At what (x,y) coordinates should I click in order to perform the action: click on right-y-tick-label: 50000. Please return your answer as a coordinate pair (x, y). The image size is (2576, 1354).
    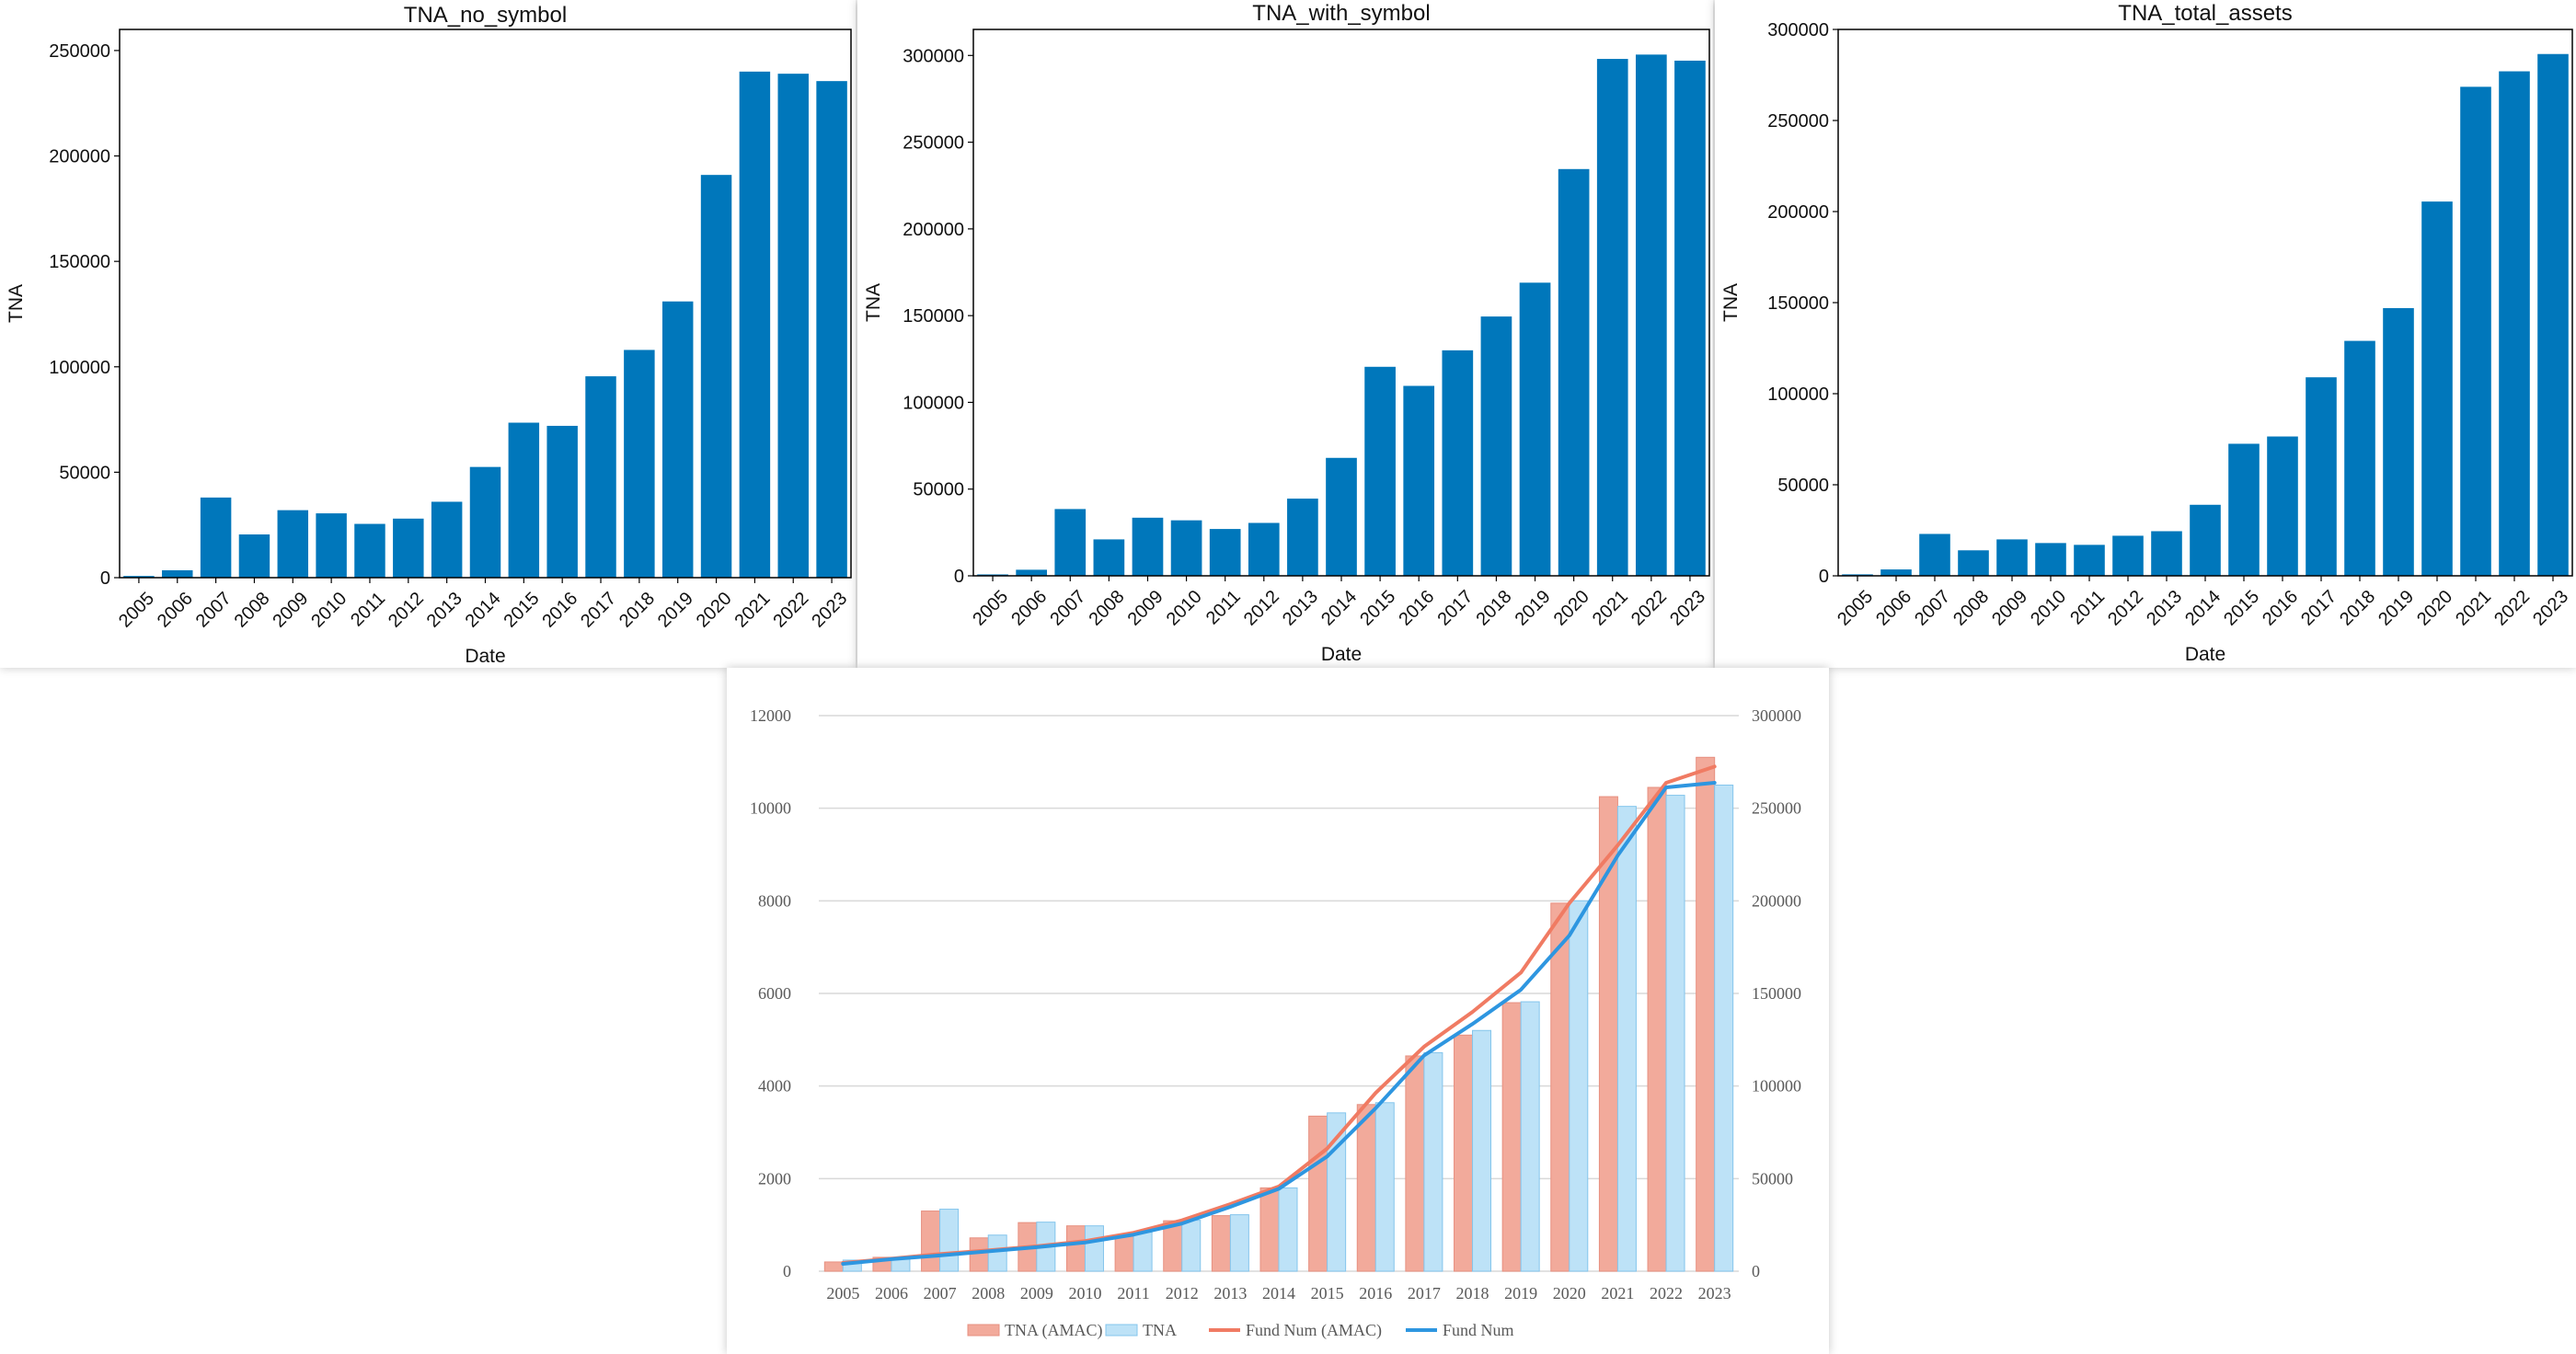
    Looking at the image, I should click on (1772, 1179).